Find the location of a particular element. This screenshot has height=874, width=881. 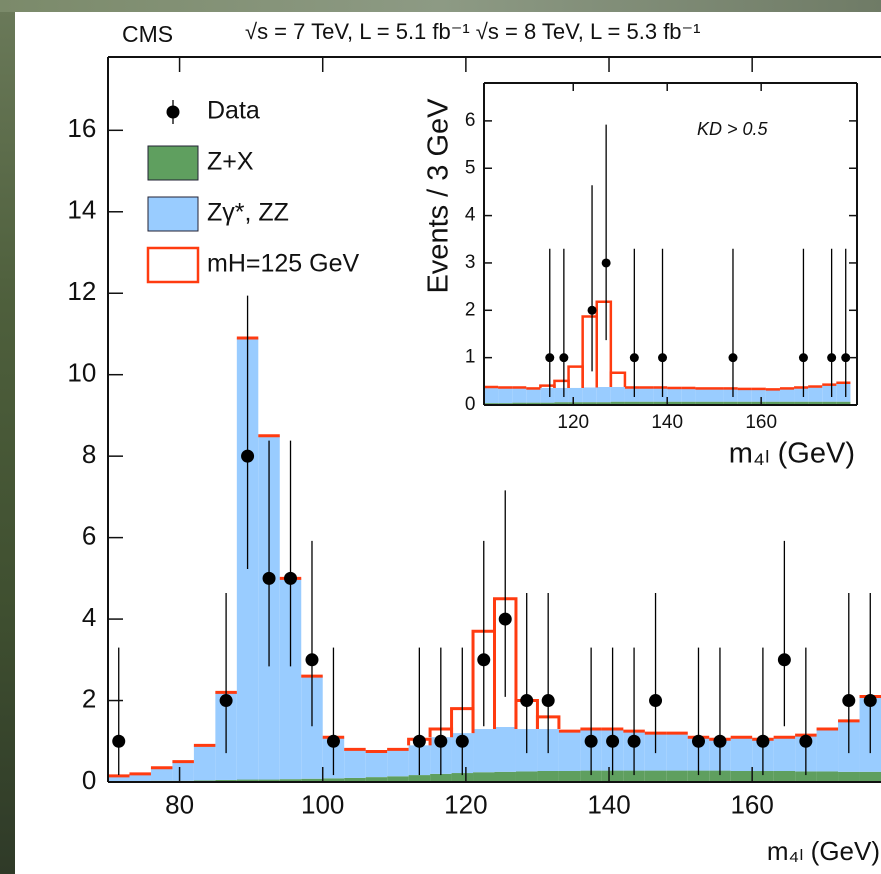

y-tick-label: 3 is located at coordinates (470, 262).